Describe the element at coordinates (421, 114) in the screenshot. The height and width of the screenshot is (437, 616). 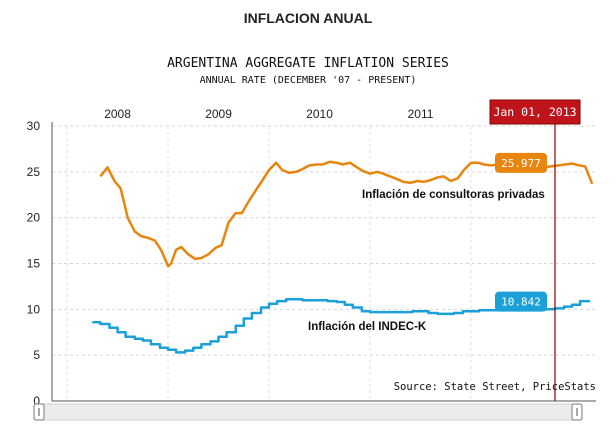
I see `x-tick-label: 2011` at that location.